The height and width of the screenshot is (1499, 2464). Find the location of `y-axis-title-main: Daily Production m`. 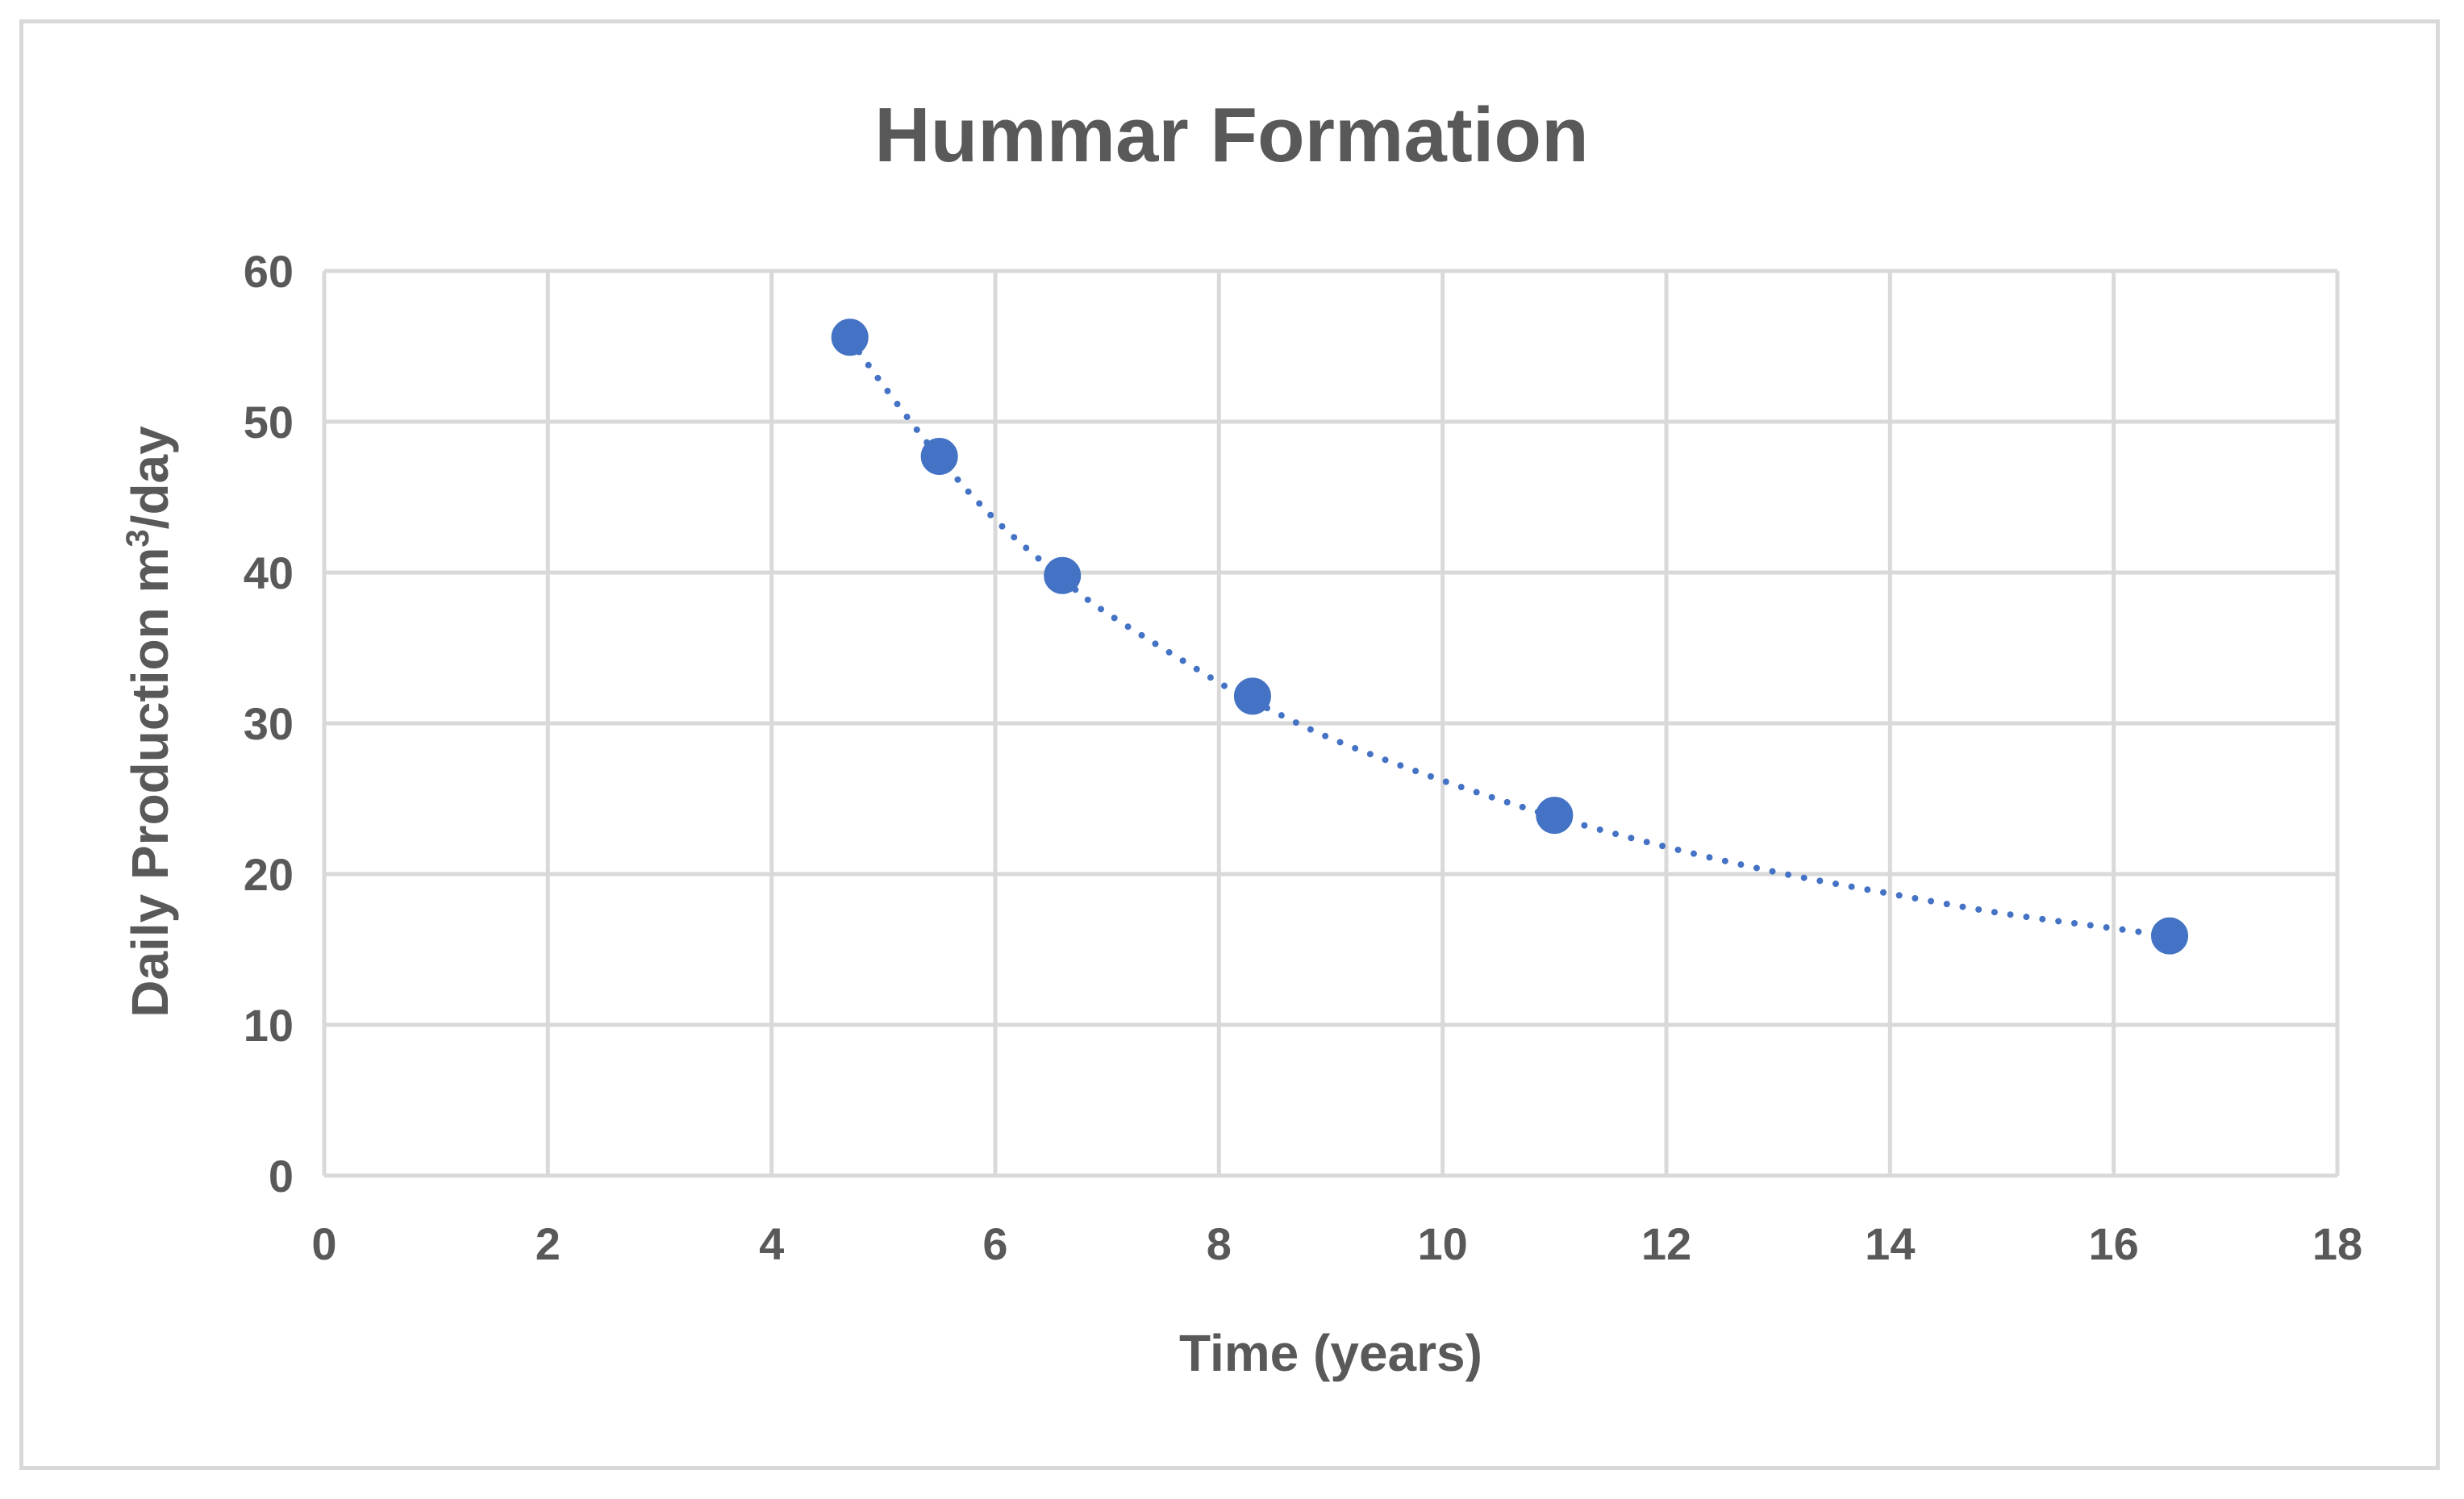

y-axis-title-main: Daily Production m is located at coordinates (150, 783).